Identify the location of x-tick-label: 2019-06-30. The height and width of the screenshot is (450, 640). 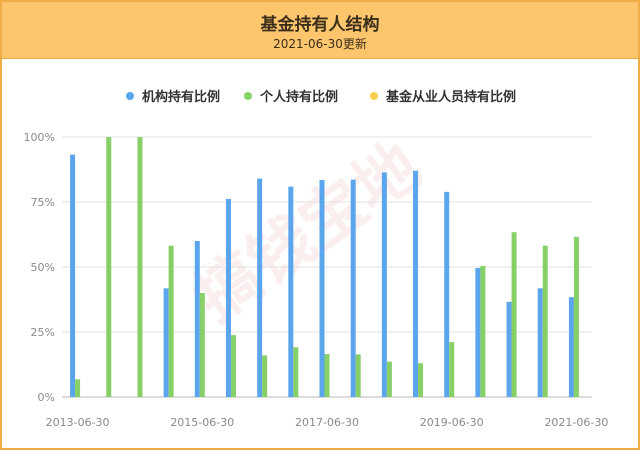
(452, 422).